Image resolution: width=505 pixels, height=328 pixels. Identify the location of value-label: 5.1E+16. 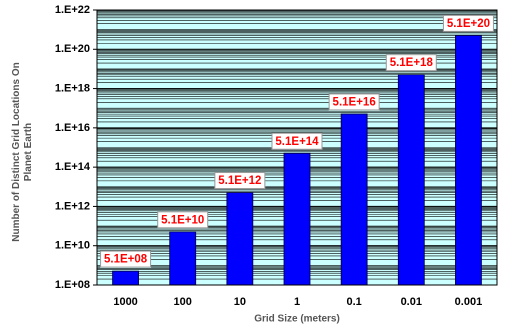
(354, 102).